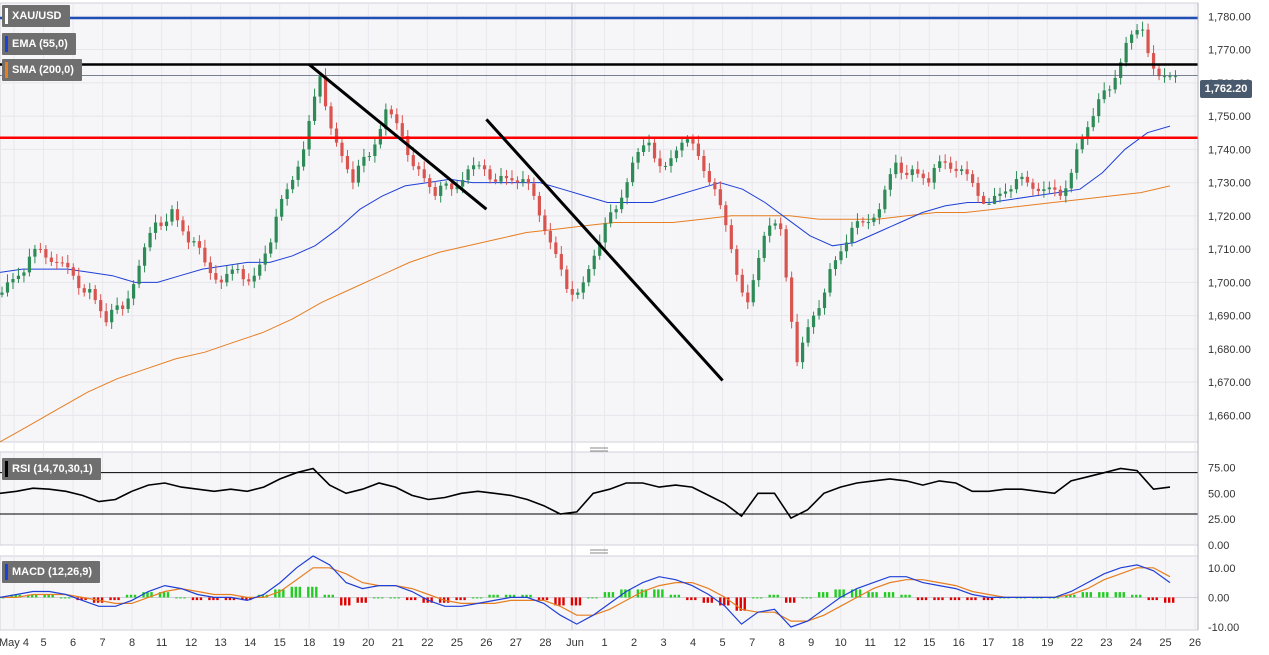 Image resolution: width=1269 pixels, height=655 pixels. What do you see at coordinates (545, 643) in the screenshot?
I see `x-tick-label: 28` at bounding box center [545, 643].